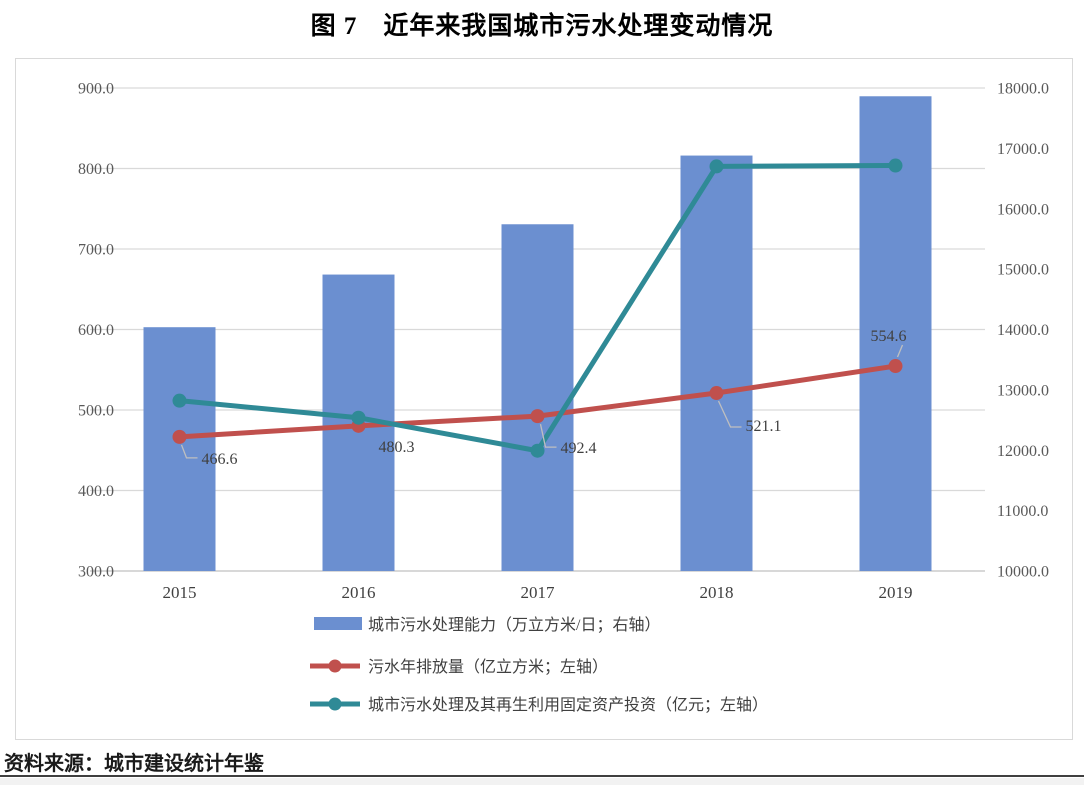  What do you see at coordinates (542, 26) in the screenshot?
I see `chart-title: 图 7 近年来我国城市污水处理变动情况` at bounding box center [542, 26].